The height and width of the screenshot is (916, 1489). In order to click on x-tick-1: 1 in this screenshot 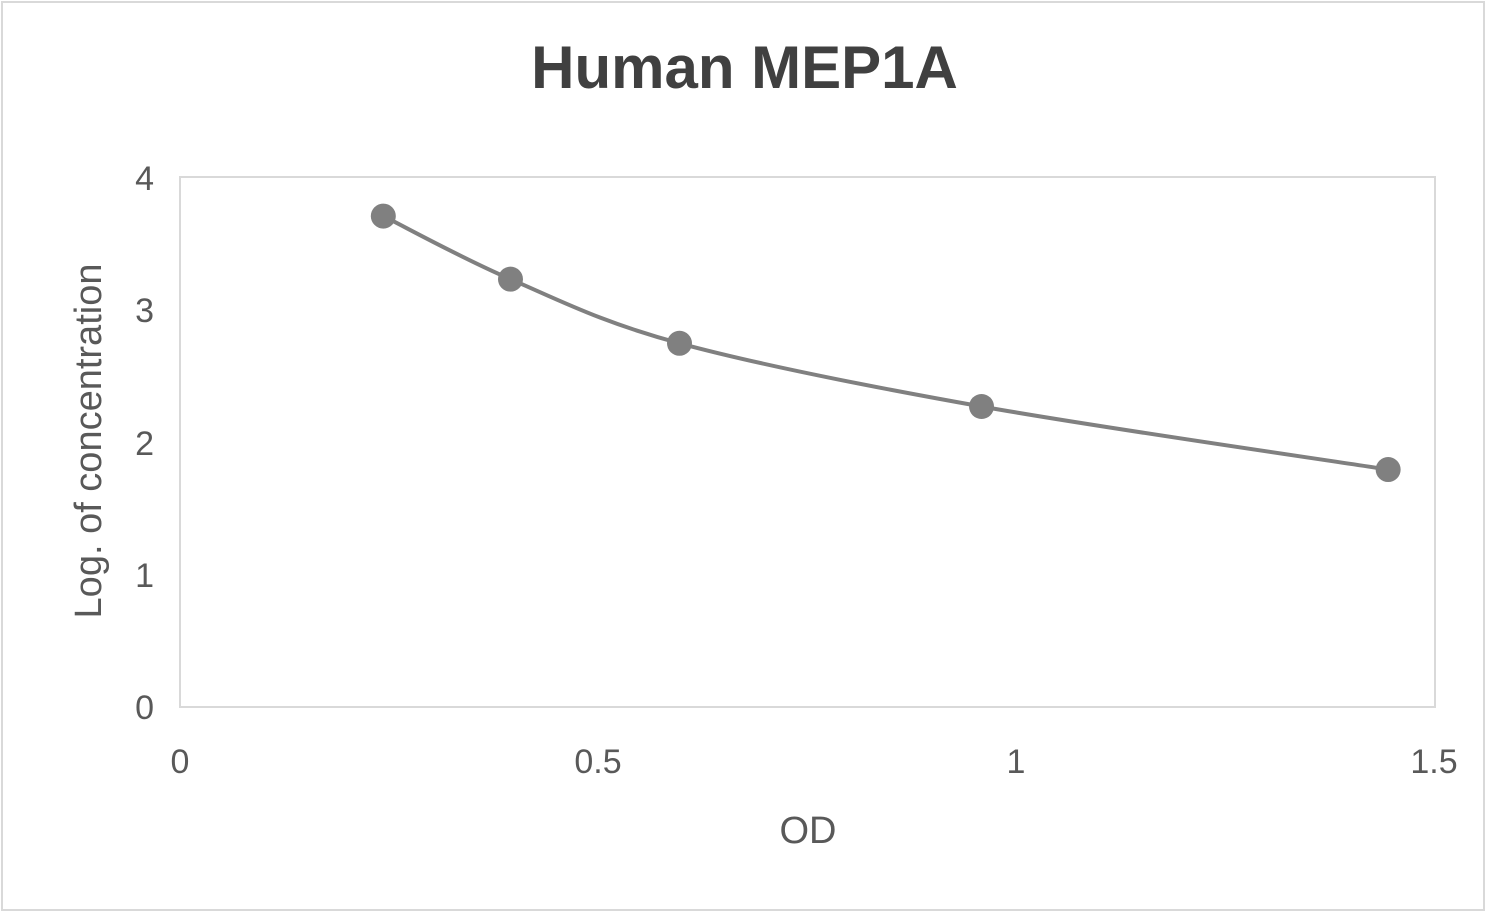, I will do `click(1016, 762)`.